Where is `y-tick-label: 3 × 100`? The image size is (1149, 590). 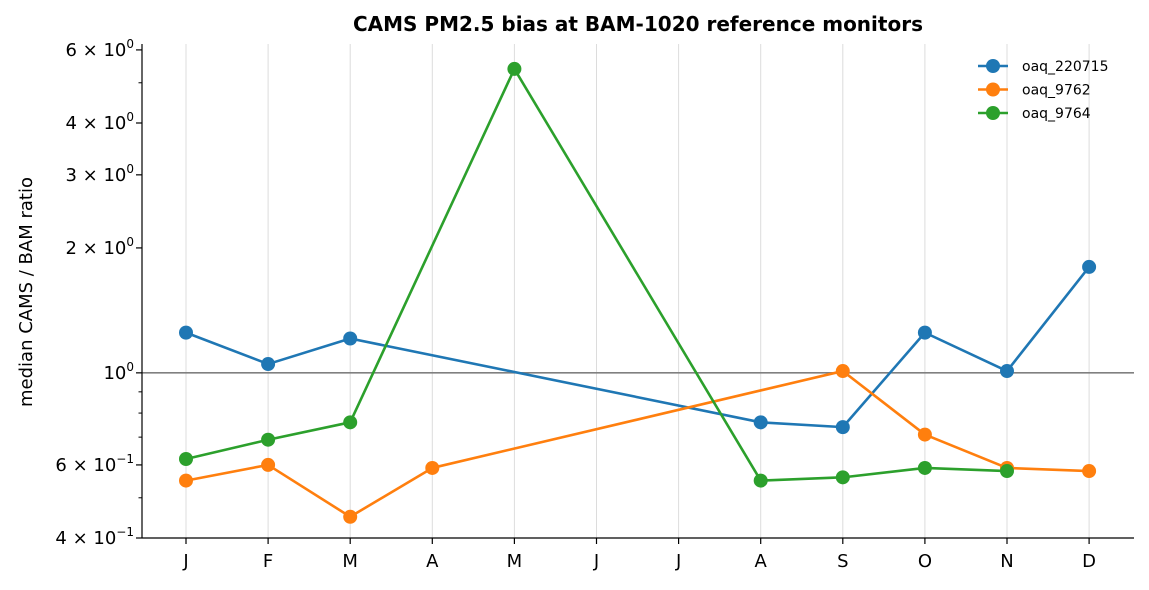
y-tick-label: 3 × 100 is located at coordinates (99, 174).